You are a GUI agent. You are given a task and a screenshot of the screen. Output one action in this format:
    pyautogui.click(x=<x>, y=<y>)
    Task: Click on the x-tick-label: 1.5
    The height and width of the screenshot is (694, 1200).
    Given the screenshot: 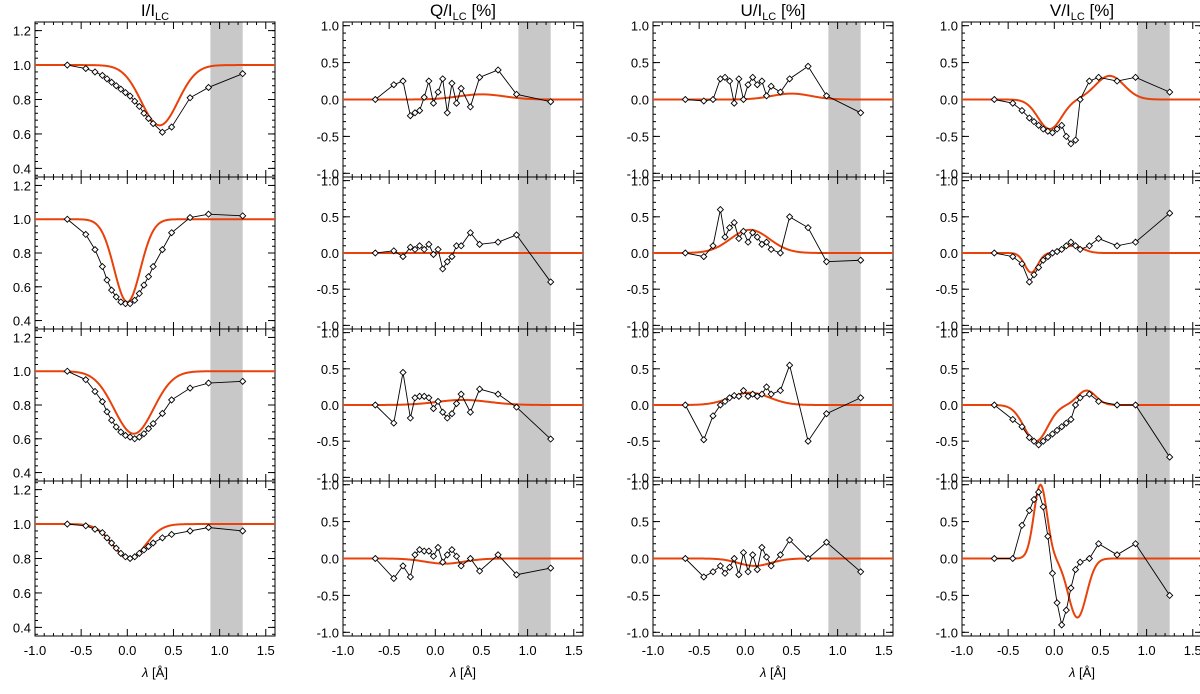 What is the action you would take?
    pyautogui.click(x=884, y=650)
    